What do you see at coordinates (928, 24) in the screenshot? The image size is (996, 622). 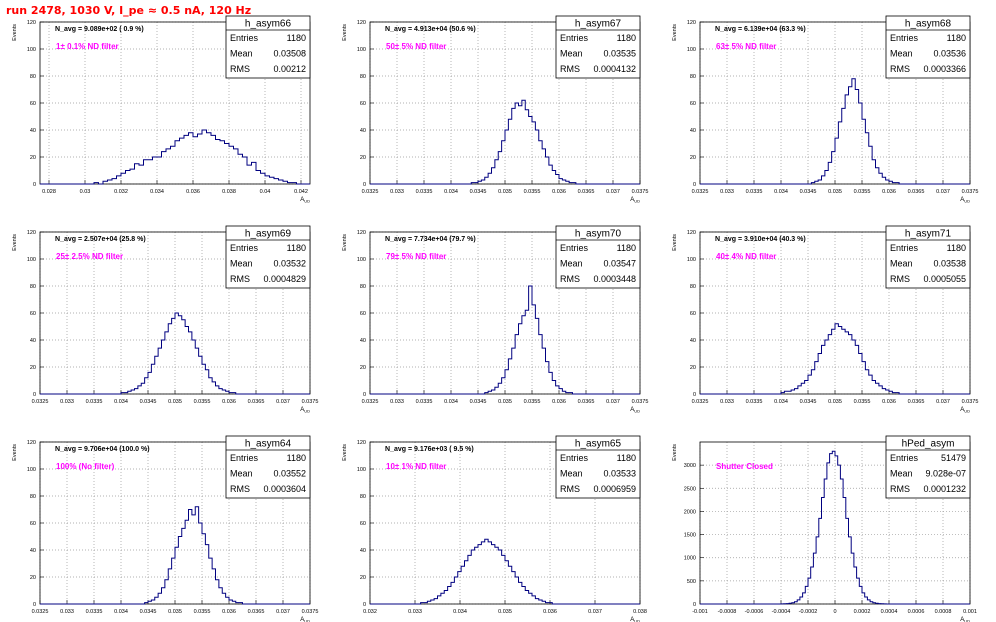 I see `histogram-name: h_asym68` at bounding box center [928, 24].